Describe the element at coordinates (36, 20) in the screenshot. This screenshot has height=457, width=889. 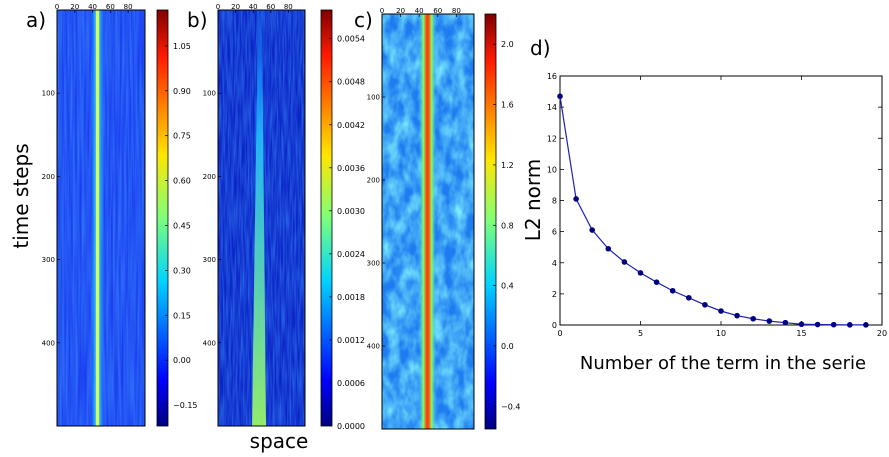
I see `panel-a-label: a)` at that location.